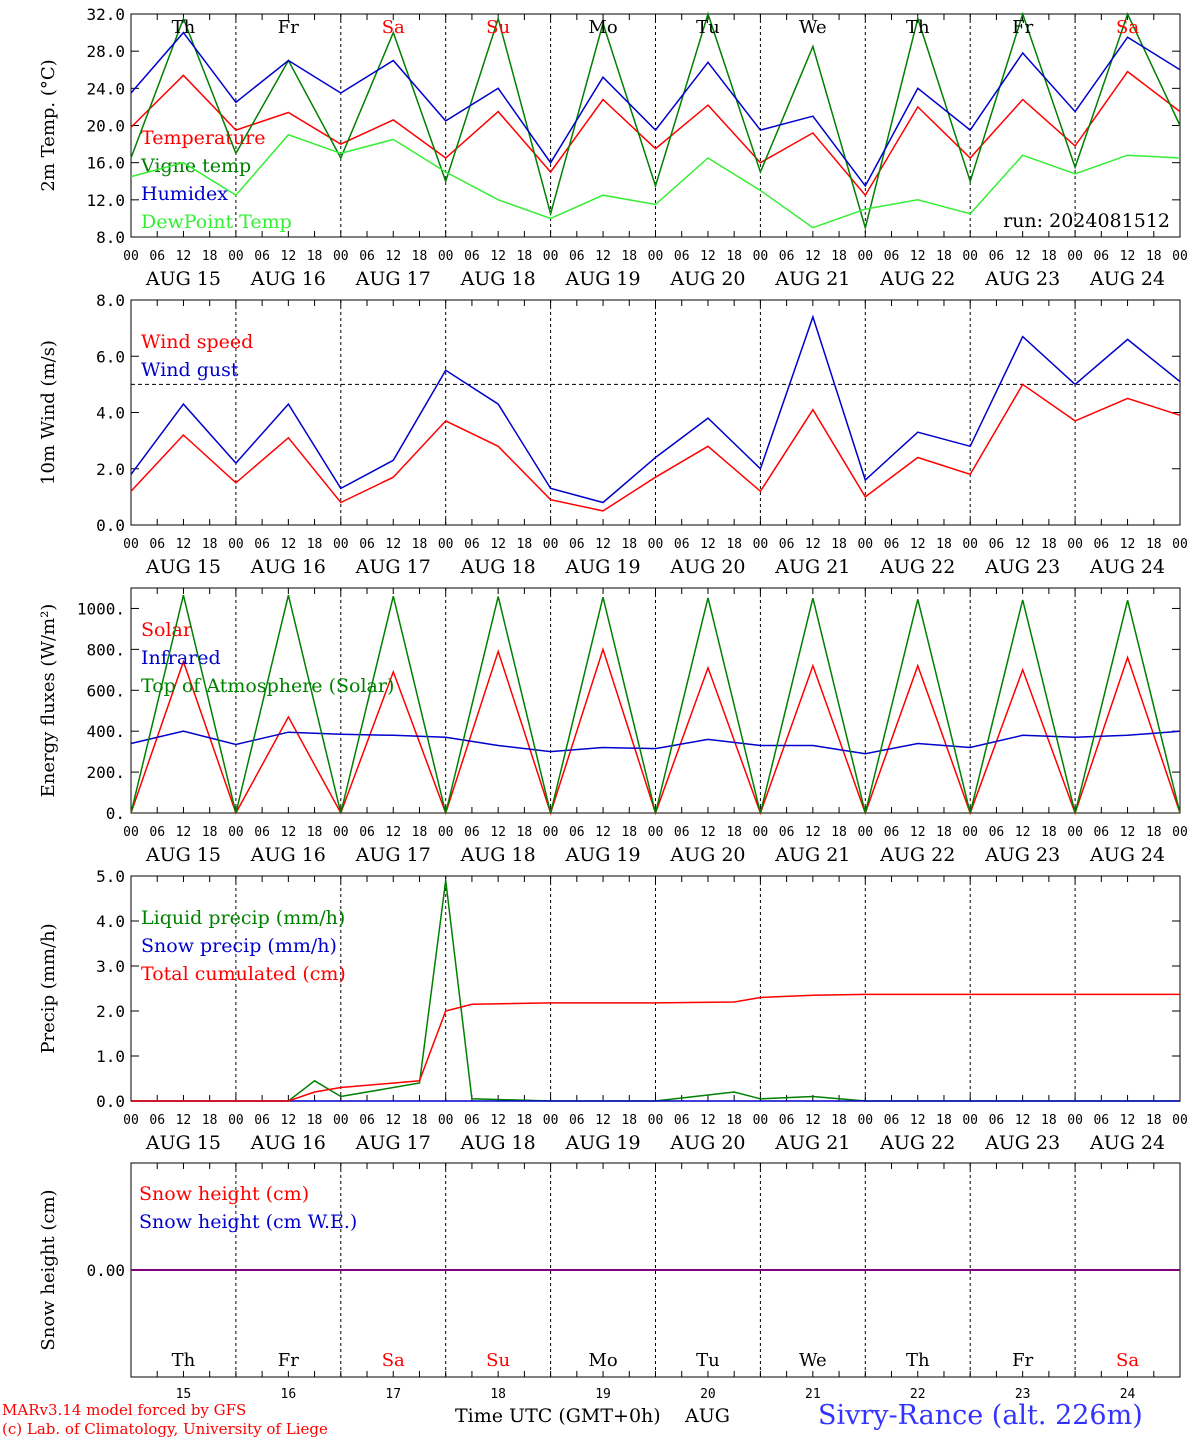 This screenshot has height=1440, width=1194. What do you see at coordinates (655, 121) in the screenshot?
I see `series-line-vigne-temp` at bounding box center [655, 121].